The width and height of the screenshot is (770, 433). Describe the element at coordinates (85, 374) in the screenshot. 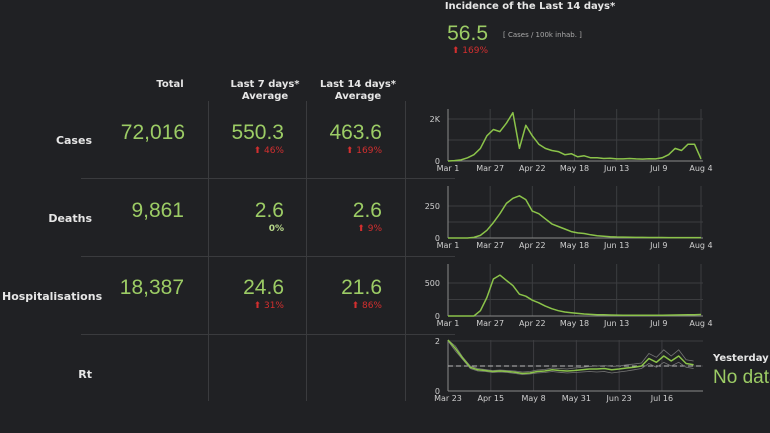

I see `row-label-rt: Rt` at that location.